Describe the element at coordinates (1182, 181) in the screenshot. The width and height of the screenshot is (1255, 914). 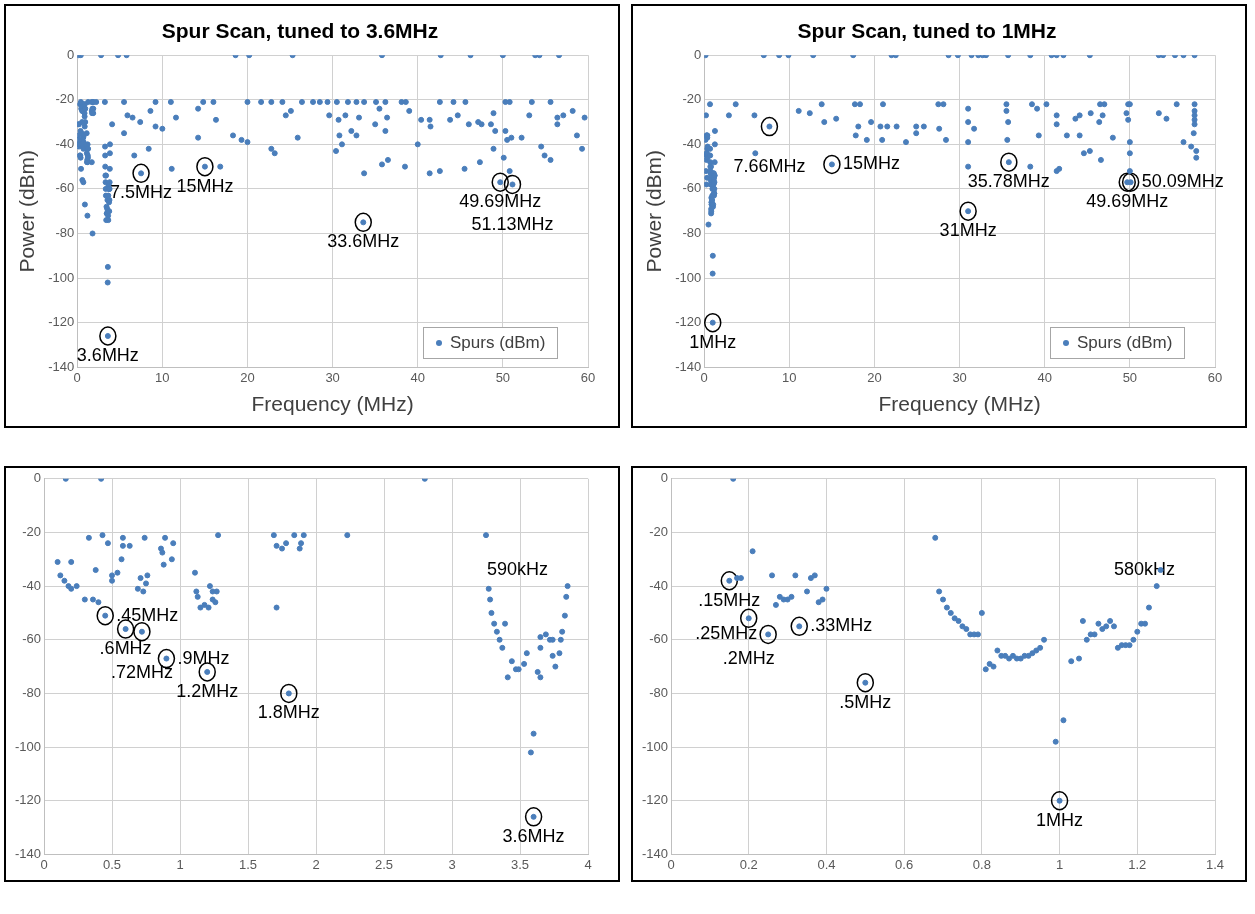
I see `annotation: 50.09MHz` at that location.